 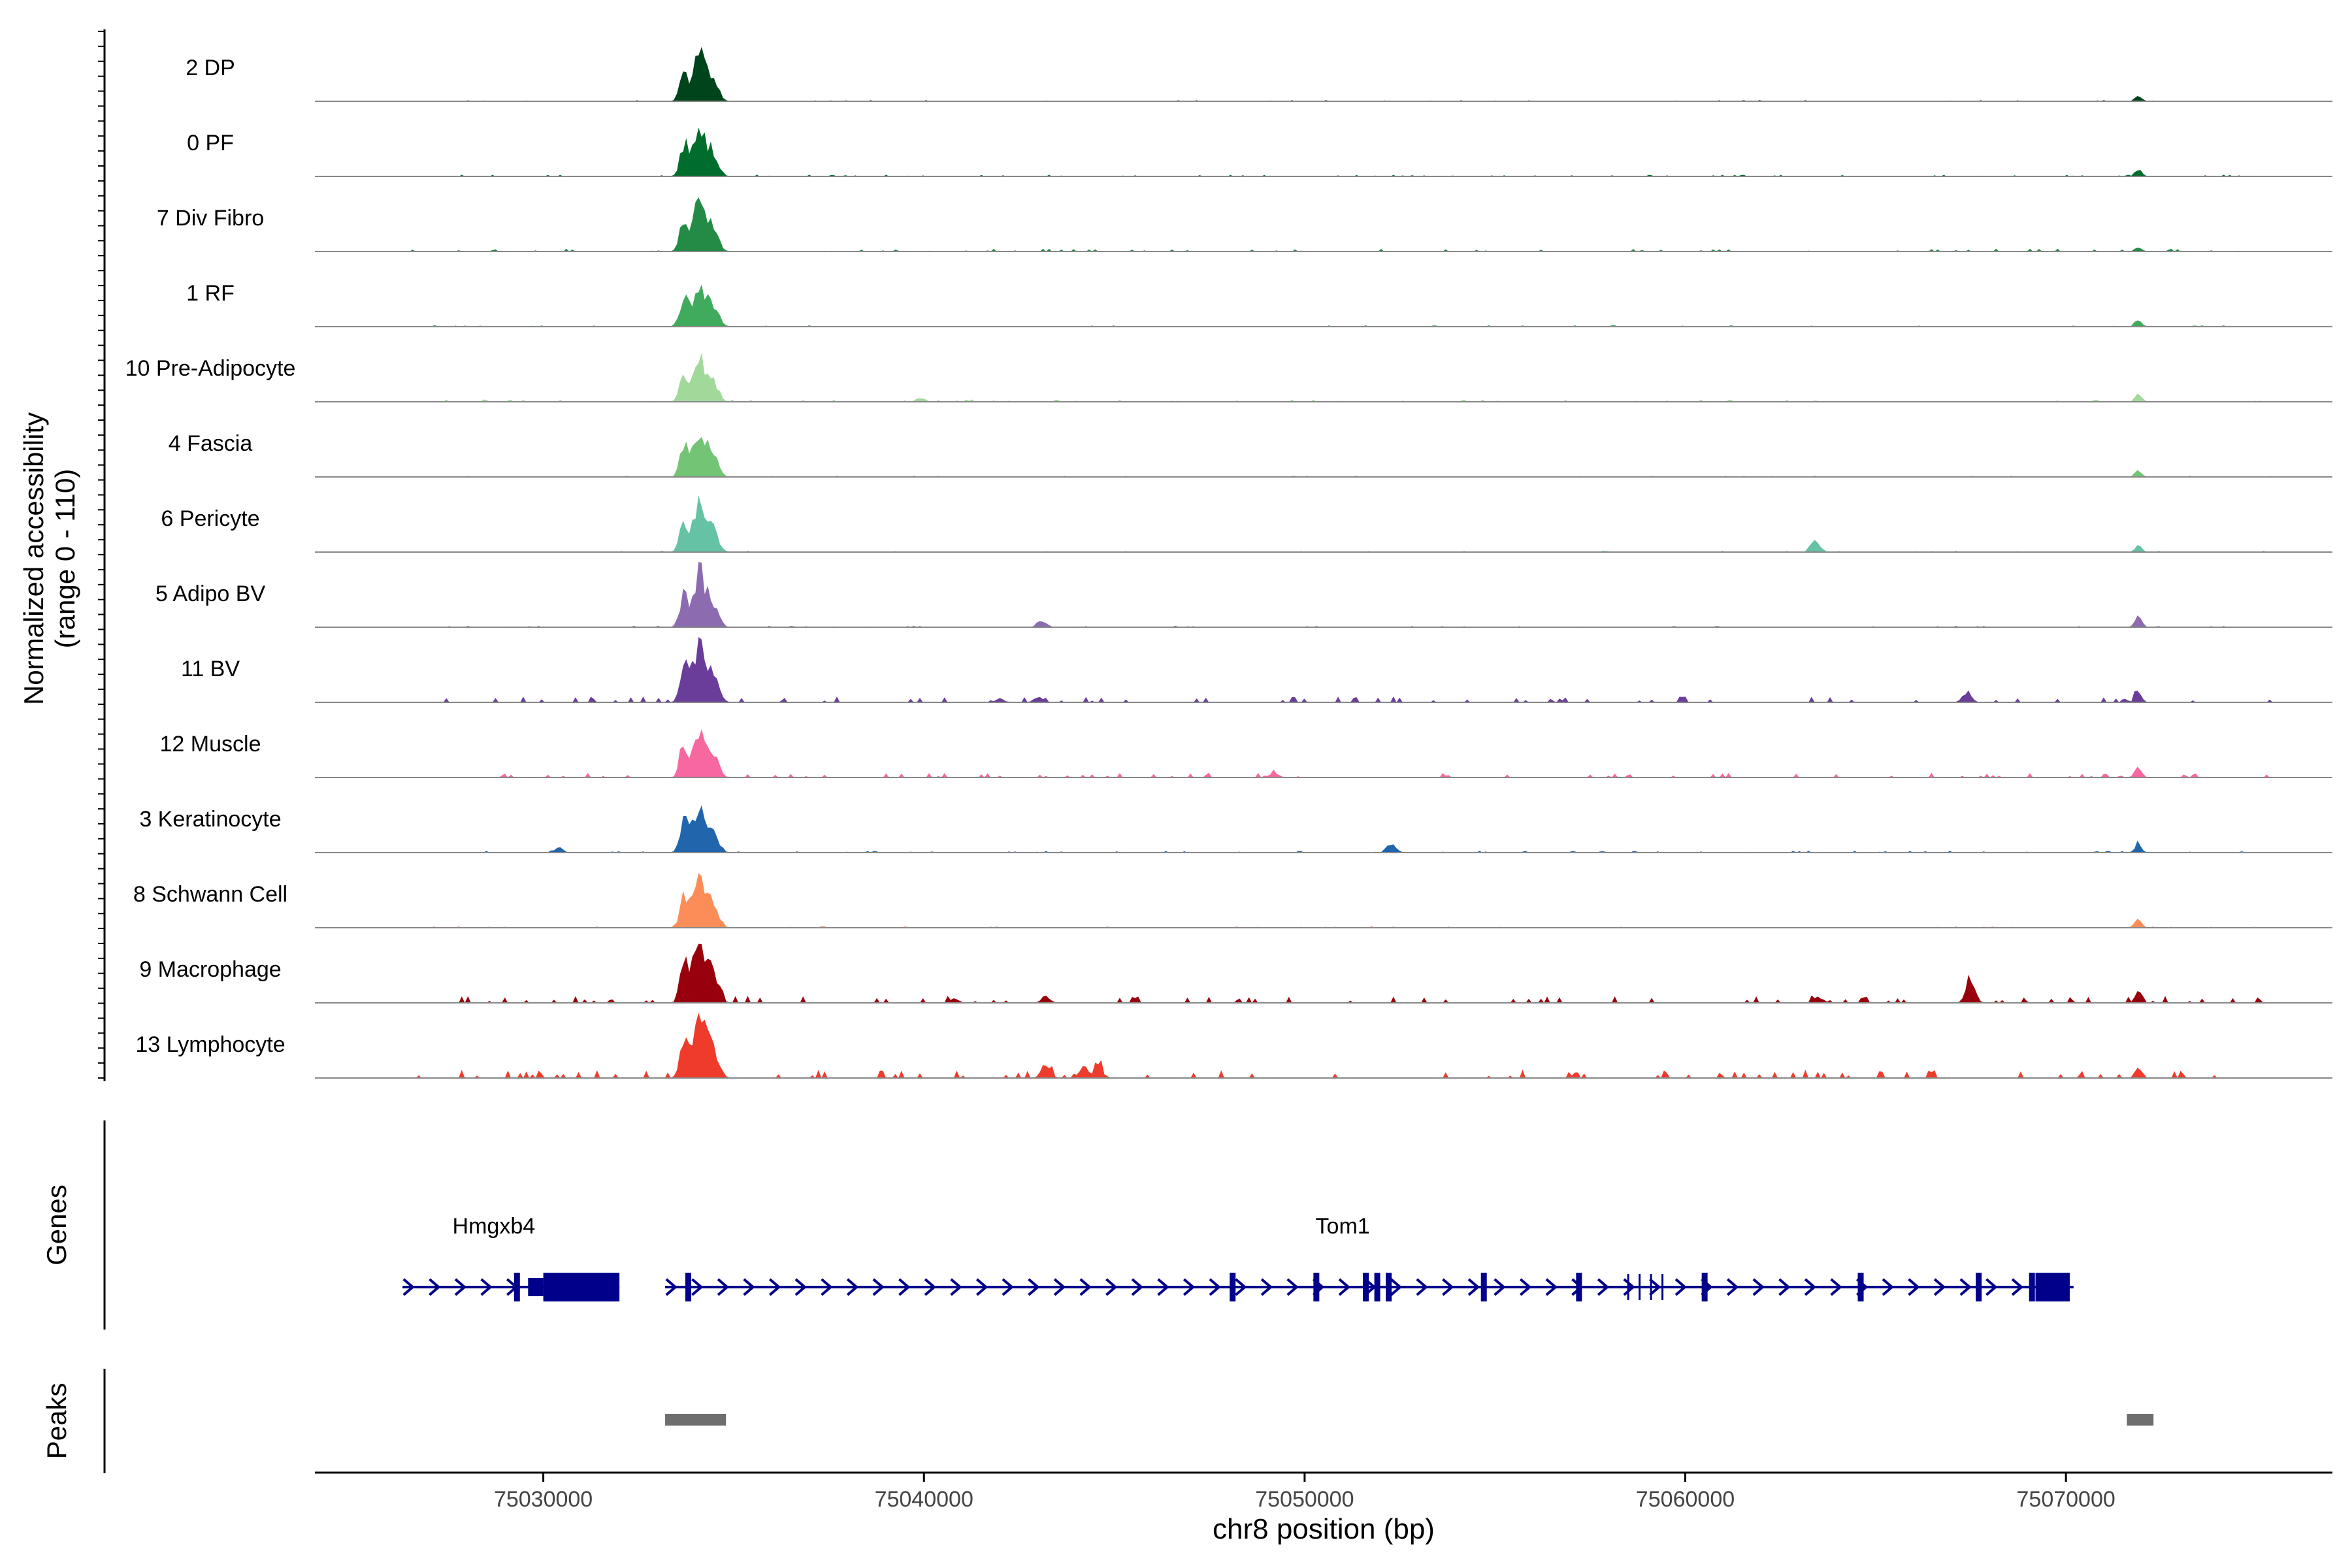 I want to click on y-axis-label-line2: (range 0 - 110), so click(x=65, y=559).